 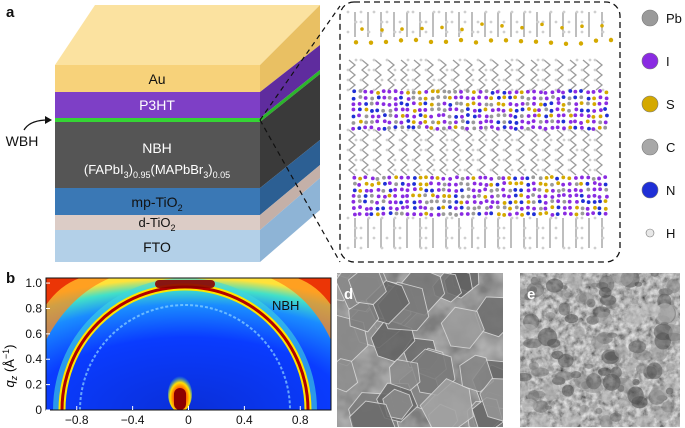 I want to click on au-side-face, so click(x=290, y=48).